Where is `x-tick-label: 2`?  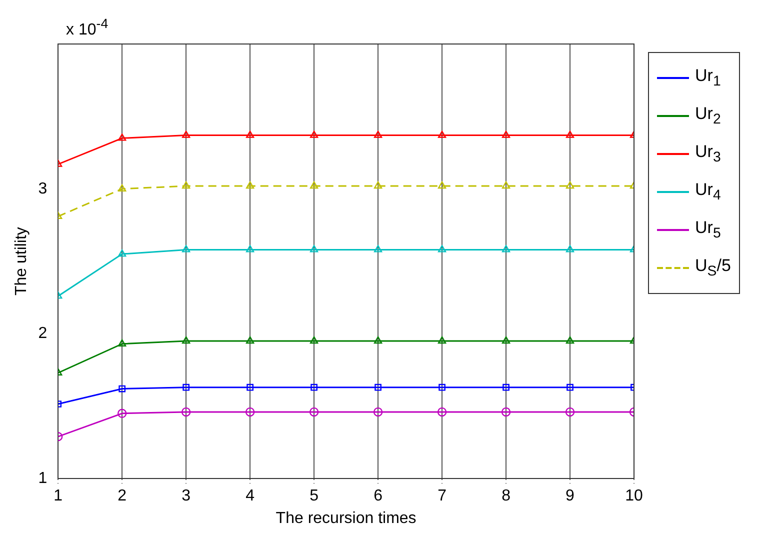 x-tick-label: 2 is located at coordinates (122, 496).